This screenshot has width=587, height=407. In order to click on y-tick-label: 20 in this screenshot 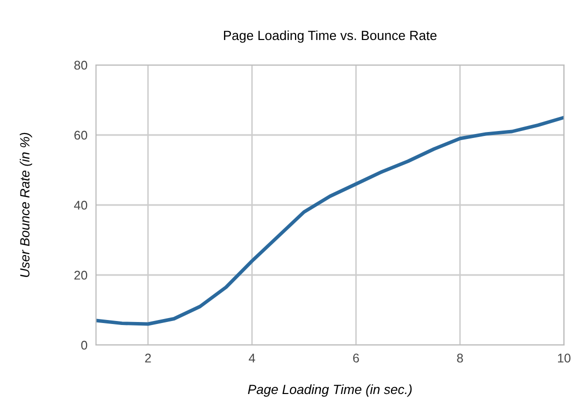, I will do `click(81, 275)`.